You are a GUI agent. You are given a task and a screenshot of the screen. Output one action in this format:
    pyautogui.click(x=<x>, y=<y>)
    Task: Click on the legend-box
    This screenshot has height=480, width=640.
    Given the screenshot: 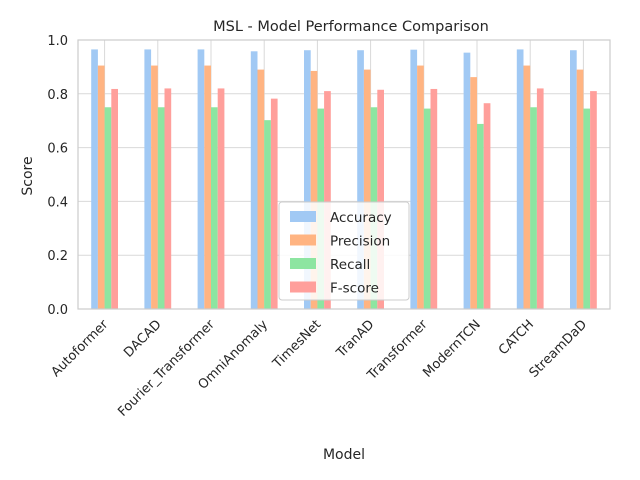 What is the action you would take?
    pyautogui.click(x=344, y=251)
    